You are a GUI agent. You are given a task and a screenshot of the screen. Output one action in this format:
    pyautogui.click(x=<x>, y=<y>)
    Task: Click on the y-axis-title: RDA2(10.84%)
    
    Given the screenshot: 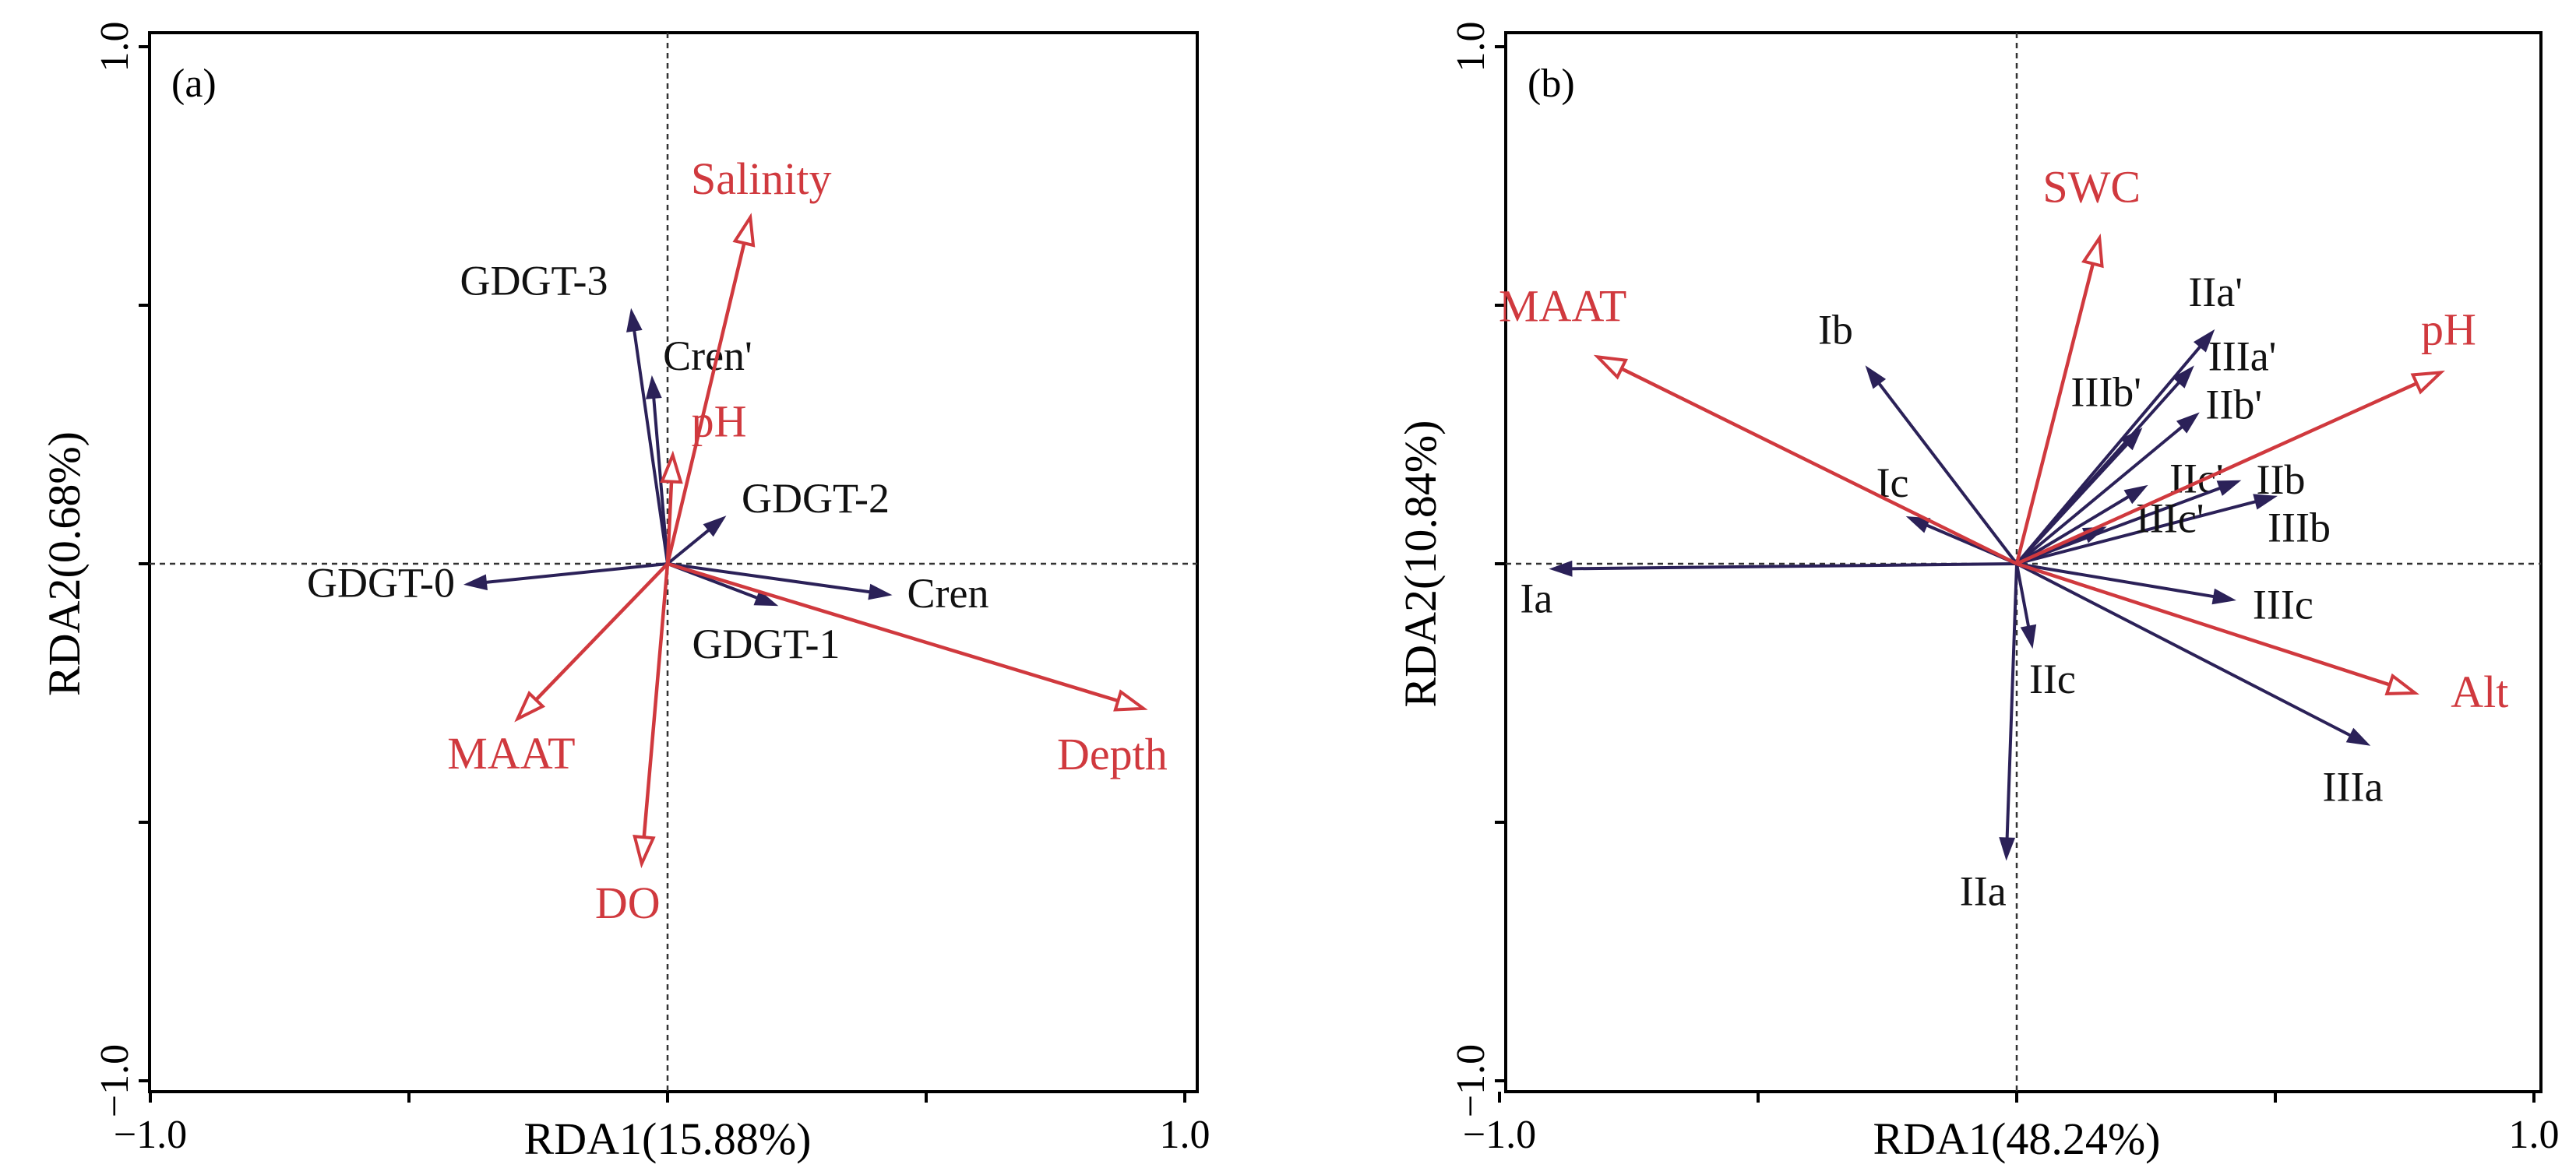 What is the action you would take?
    pyautogui.click(x=1420, y=564)
    